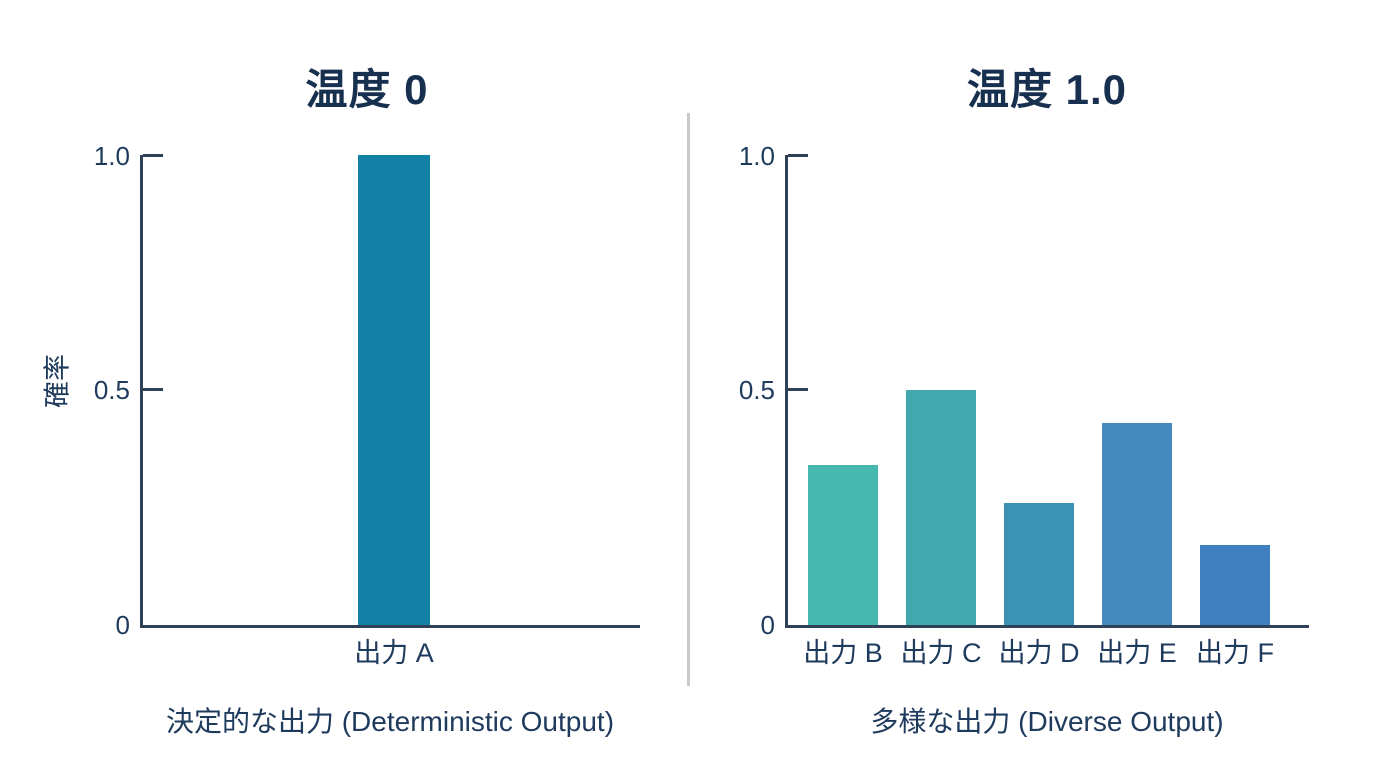 The image size is (1376, 768). I want to click on bar-出力 F, so click(1235, 585).